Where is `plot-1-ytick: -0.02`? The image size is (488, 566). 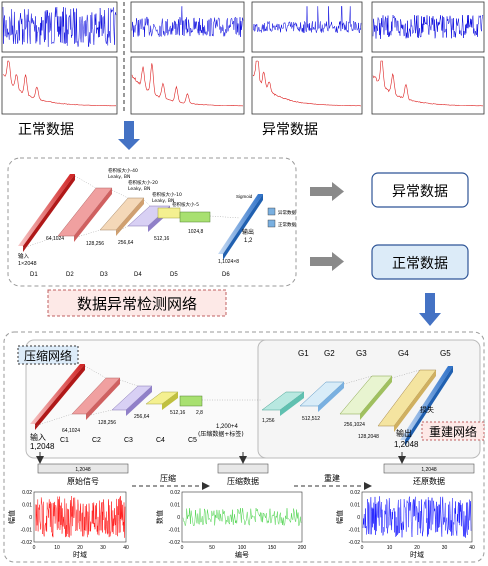
plot-1-ytick: -0.02 is located at coordinates (27, 543).